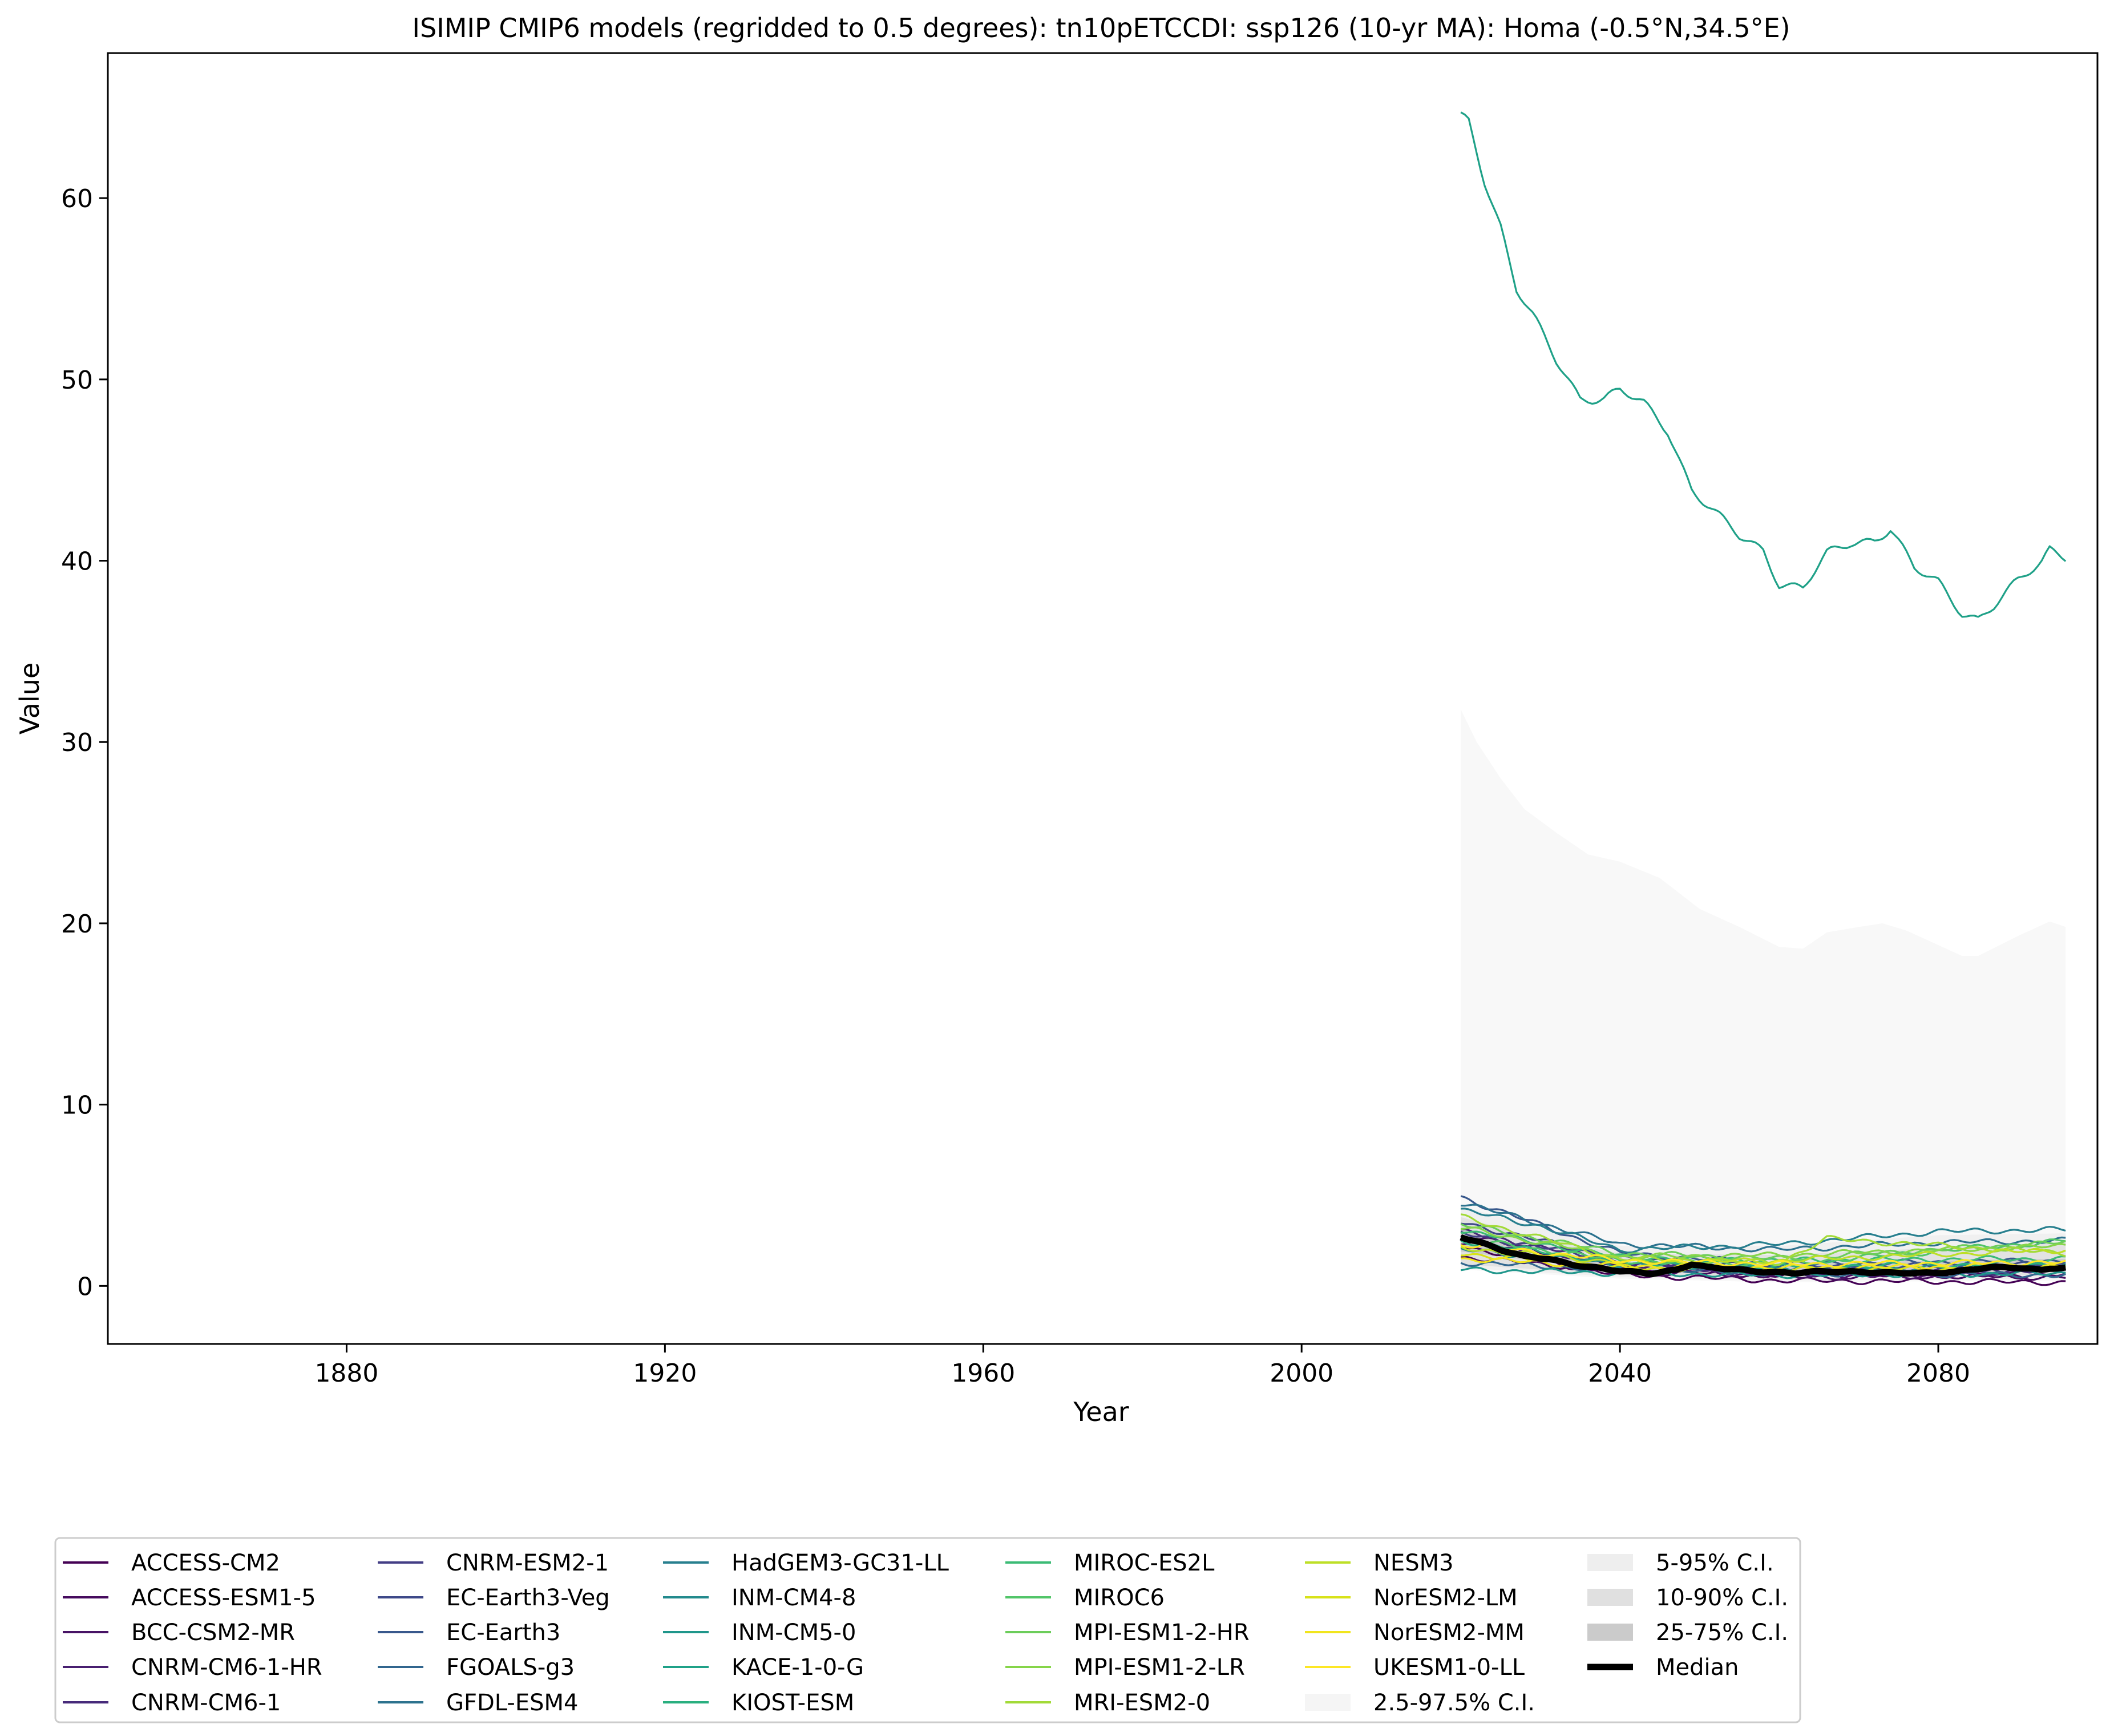 The width and height of the screenshot is (2114, 1736). Describe the element at coordinates (1449, 1633) in the screenshot. I see `legend-label: NorESM2-MM` at that location.